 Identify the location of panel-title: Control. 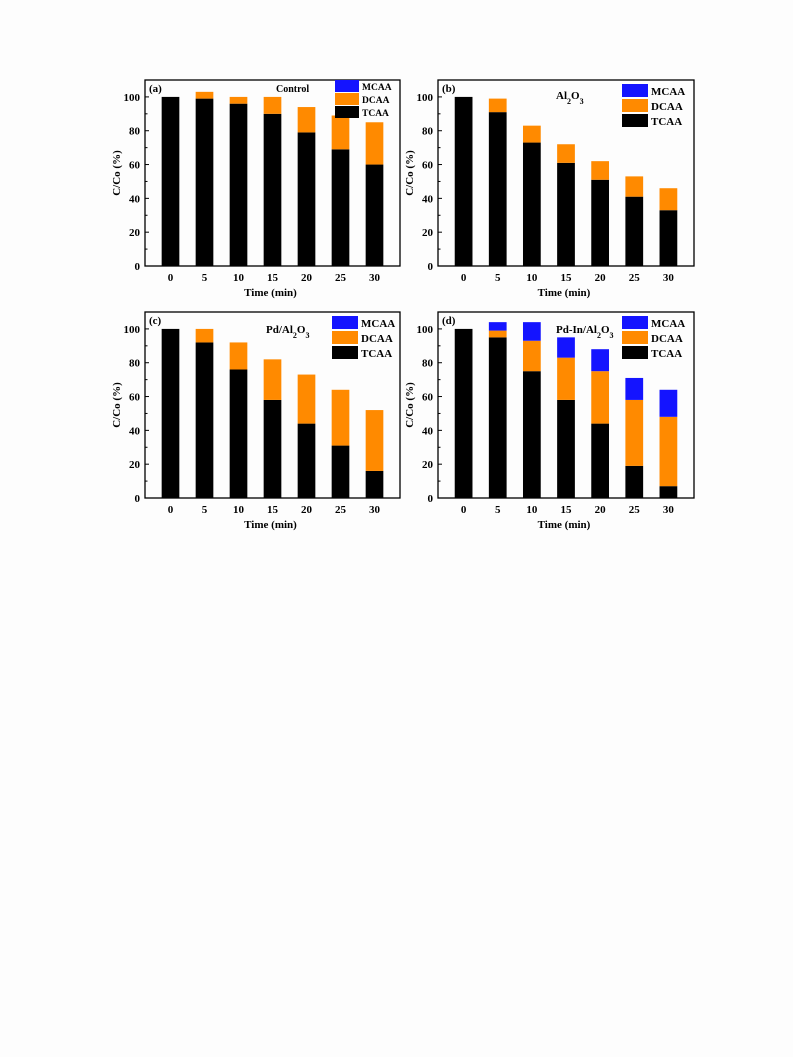
(292, 89).